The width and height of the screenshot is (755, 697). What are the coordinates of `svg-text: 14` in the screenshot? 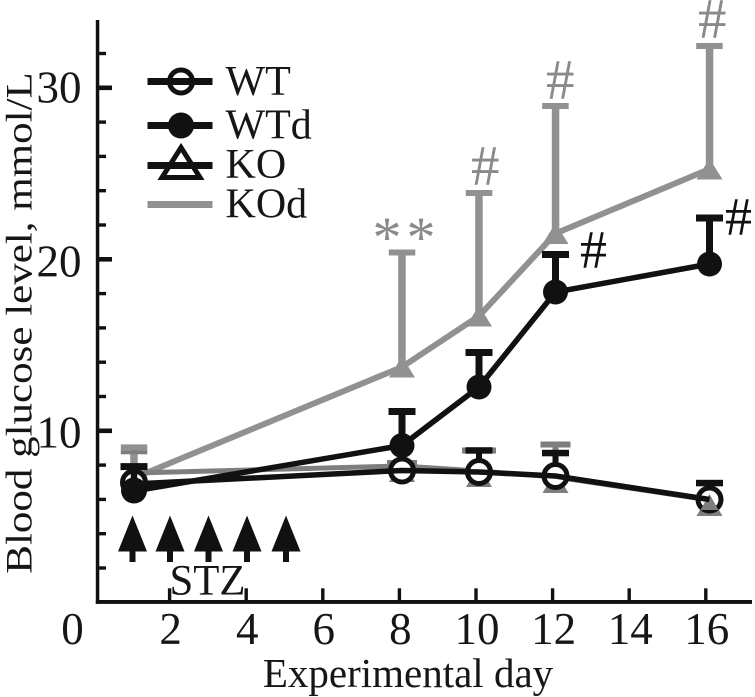 It's located at (630, 629).